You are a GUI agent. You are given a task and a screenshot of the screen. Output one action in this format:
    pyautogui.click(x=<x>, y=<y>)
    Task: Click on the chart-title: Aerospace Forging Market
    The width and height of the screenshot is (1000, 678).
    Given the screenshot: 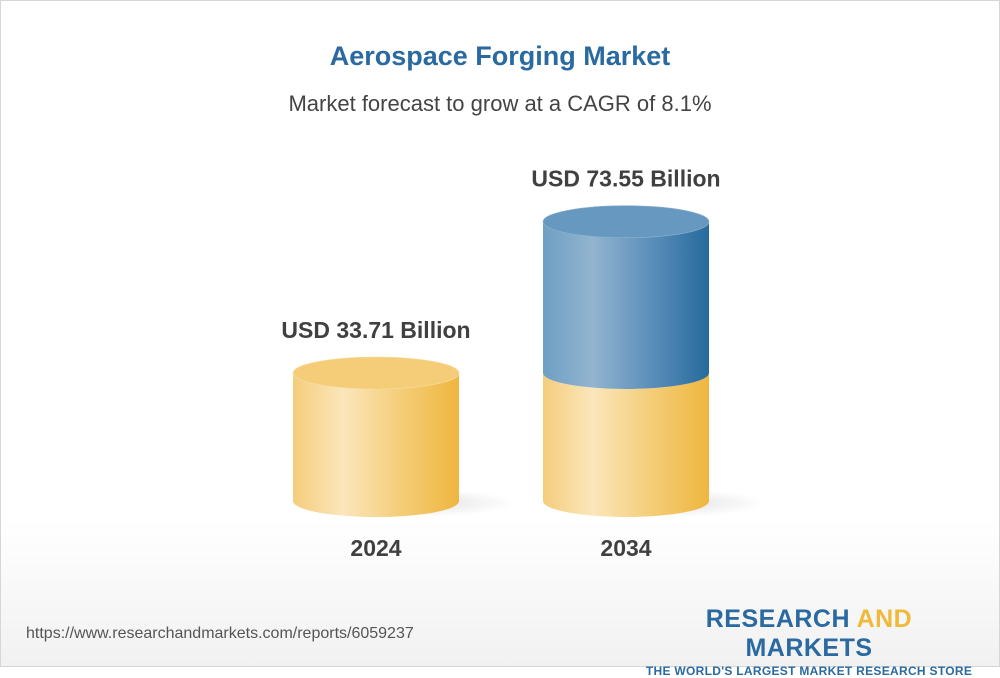 What is the action you would take?
    pyautogui.click(x=500, y=56)
    